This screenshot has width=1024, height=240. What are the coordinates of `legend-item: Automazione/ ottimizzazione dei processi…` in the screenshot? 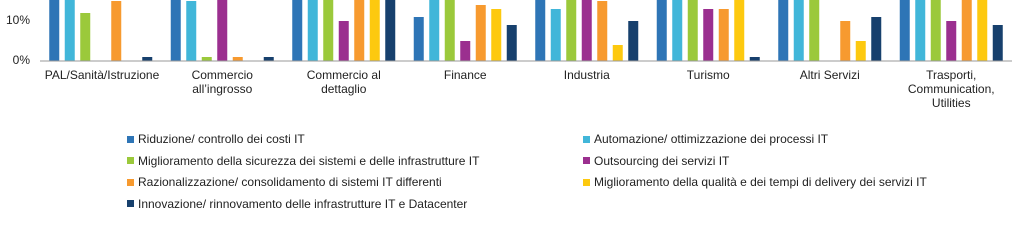 It's located at (705, 139).